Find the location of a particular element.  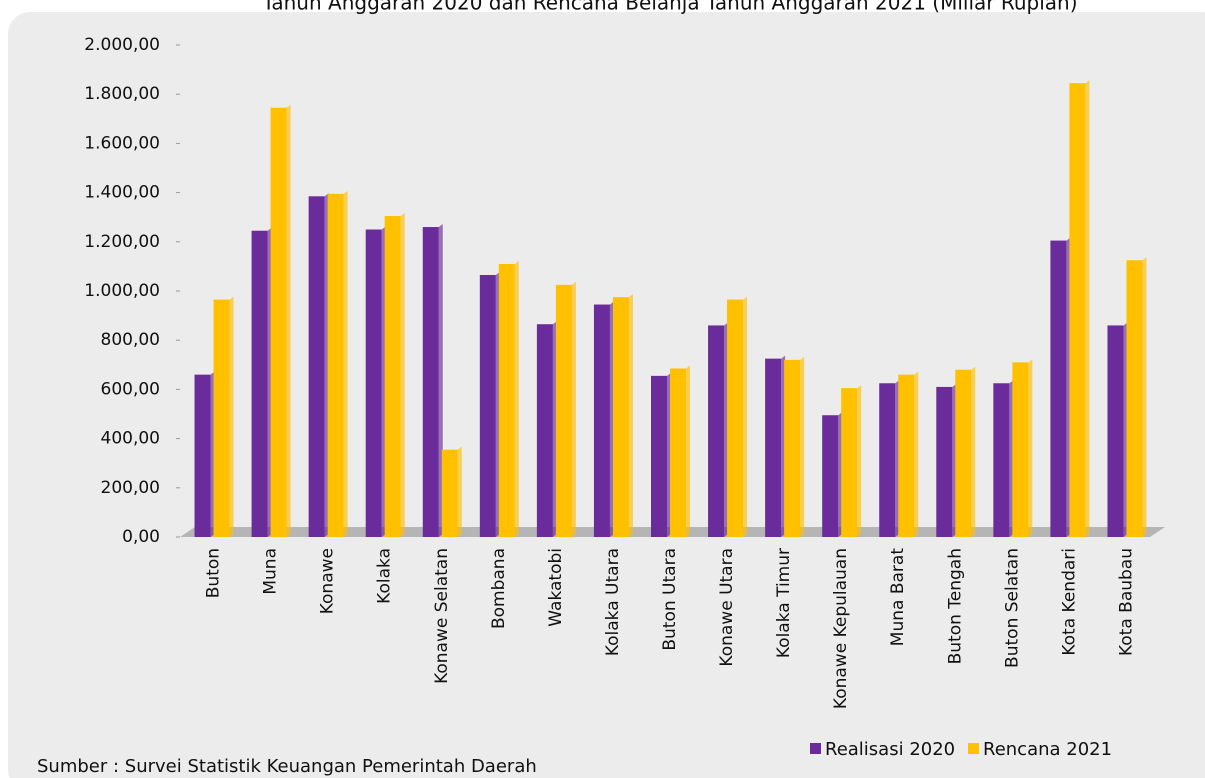

y-tick-label: 400,00 is located at coordinates (130, 439).